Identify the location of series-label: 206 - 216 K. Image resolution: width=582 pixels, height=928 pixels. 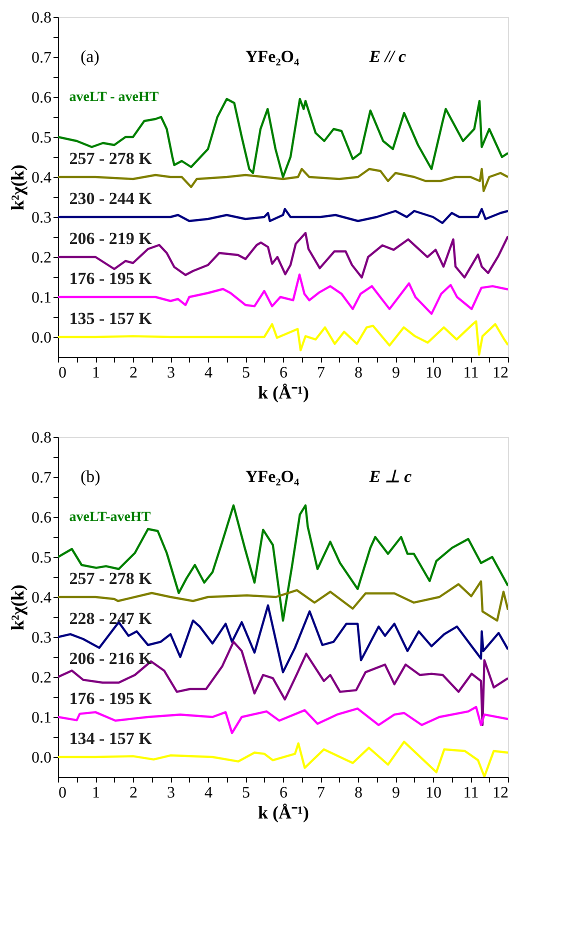
(111, 658).